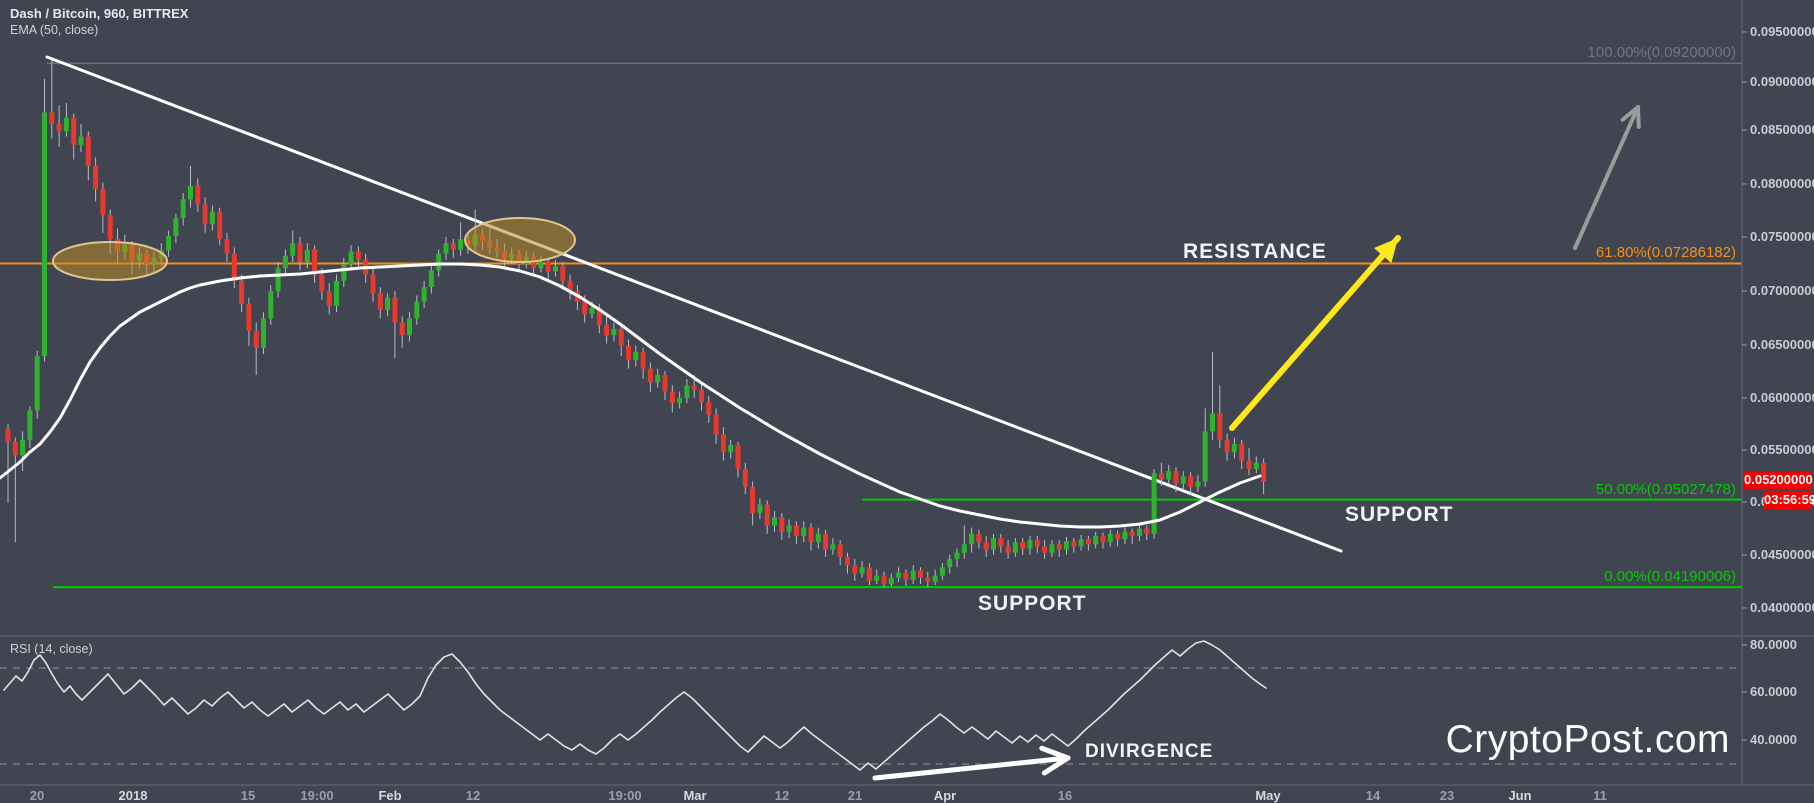 This screenshot has width=1814, height=803. I want to click on rsi-line, so click(635, 705).